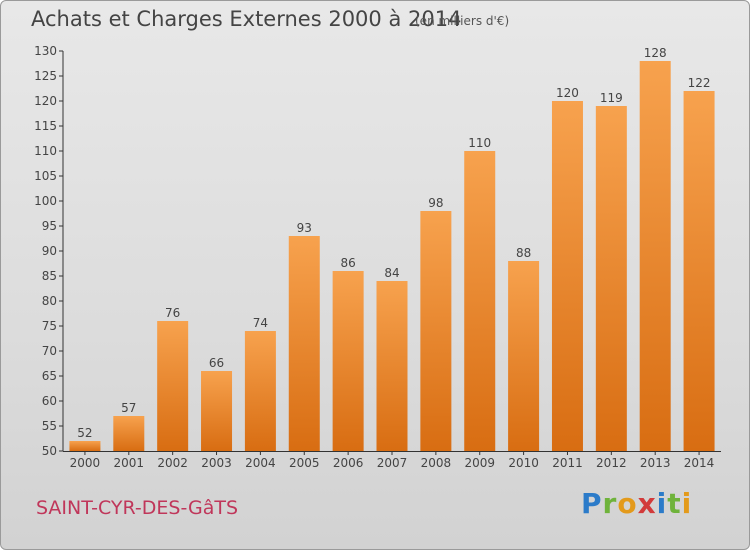 Image resolution: width=750 pixels, height=550 pixels. Describe the element at coordinates (523, 463) in the screenshot. I see `x-tick-label: 2010` at that location.